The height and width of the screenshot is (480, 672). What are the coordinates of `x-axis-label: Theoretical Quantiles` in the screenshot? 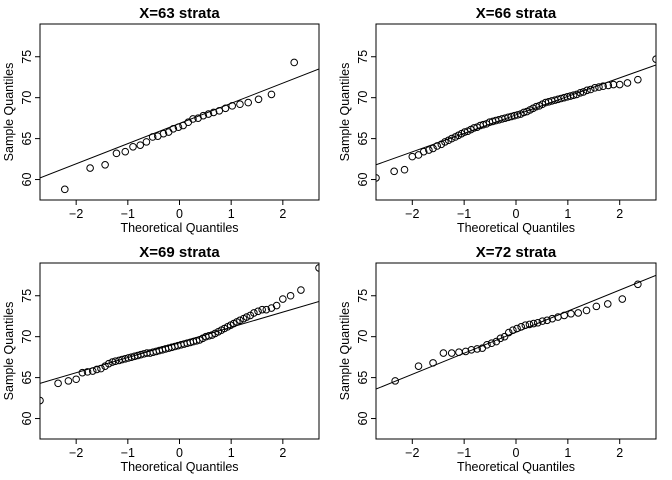 It's located at (516, 228).